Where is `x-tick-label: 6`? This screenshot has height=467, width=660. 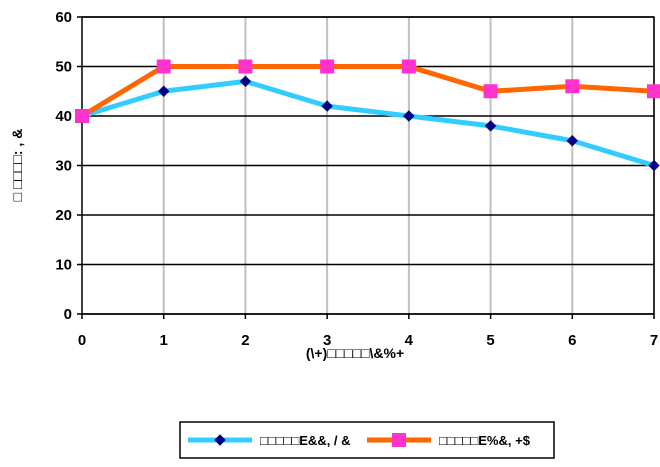 x-tick-label: 6 is located at coordinates (572, 340).